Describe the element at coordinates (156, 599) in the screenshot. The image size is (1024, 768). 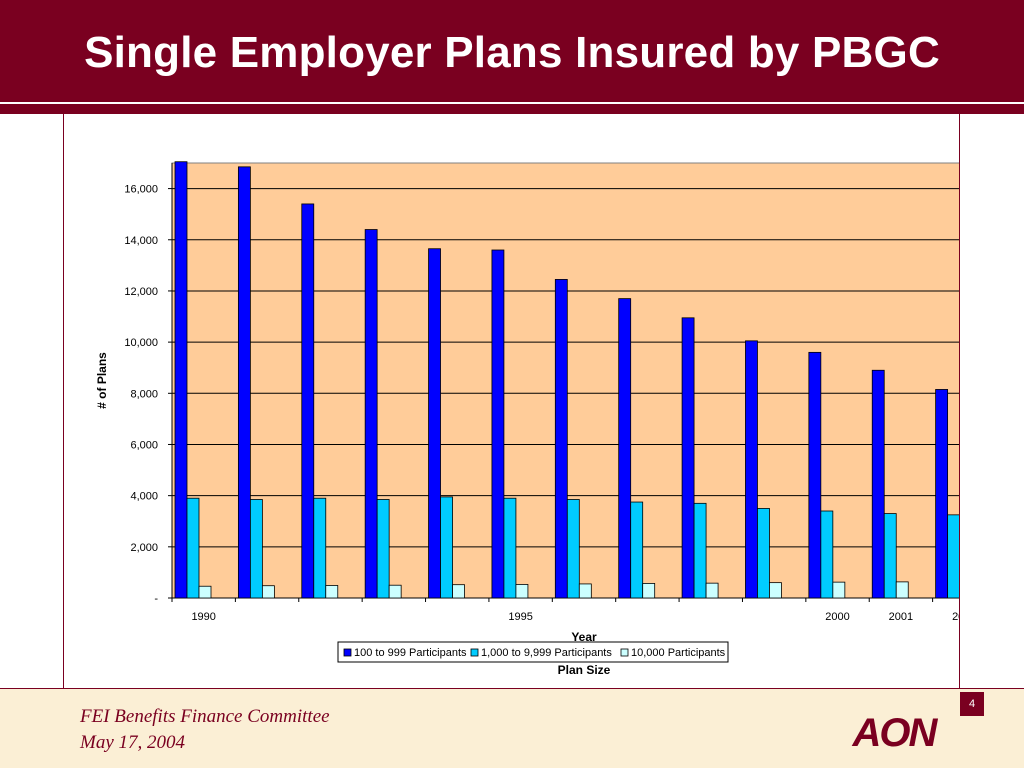
I see `y-tick-label: -` at that location.